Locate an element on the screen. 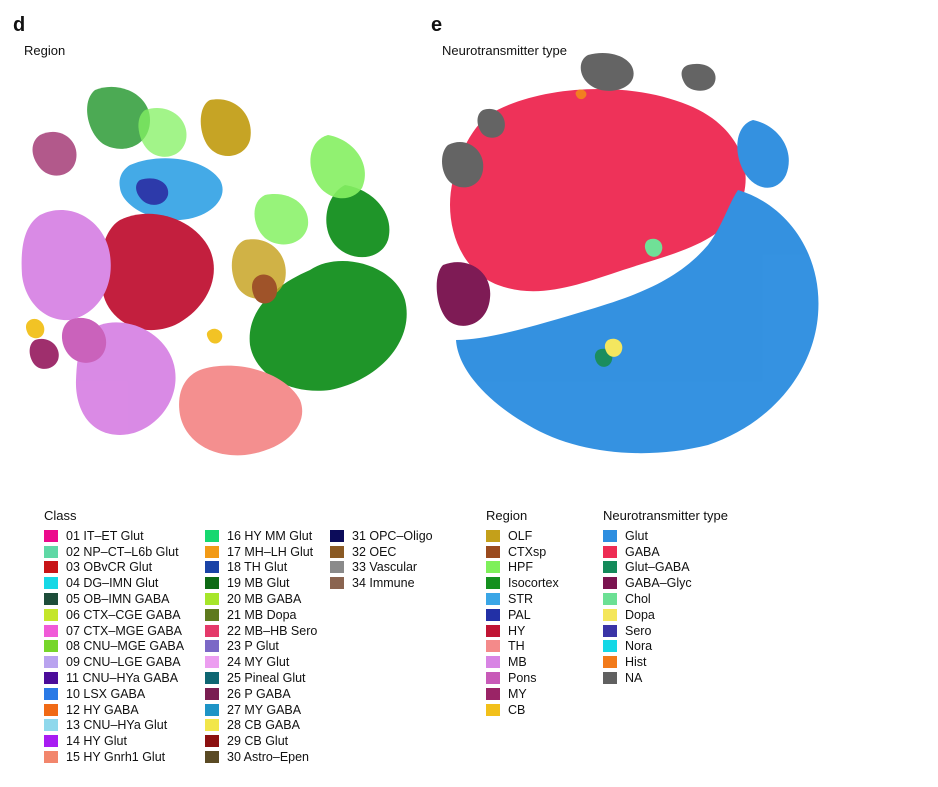 The width and height of the screenshot is (938, 787). legend-label: 30 Astro–Epen is located at coordinates (268, 757).